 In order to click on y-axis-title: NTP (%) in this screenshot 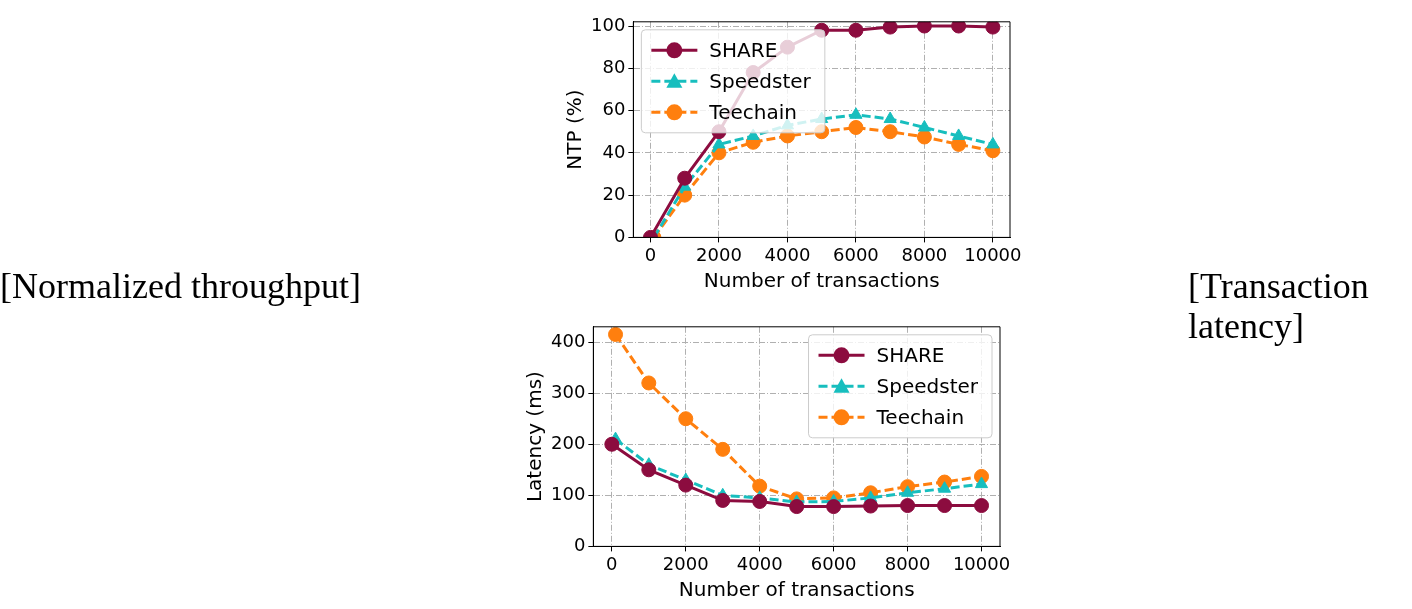, I will do `click(574, 129)`.